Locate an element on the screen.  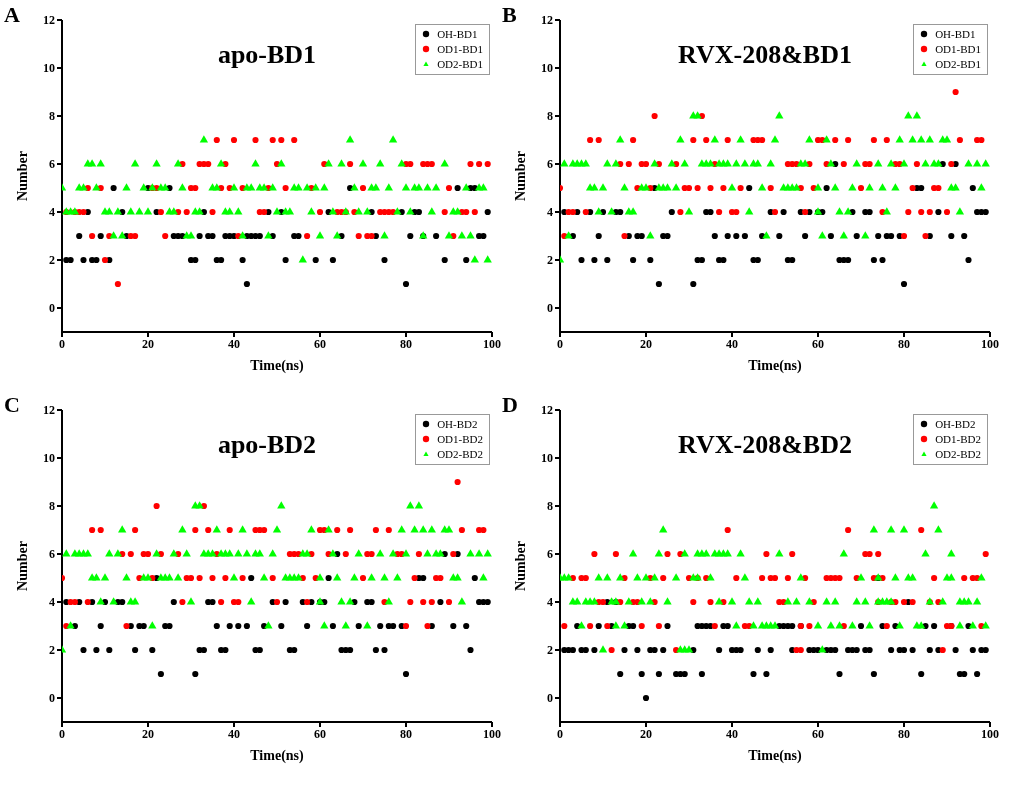
text: A is located at coordinates (12, 15).